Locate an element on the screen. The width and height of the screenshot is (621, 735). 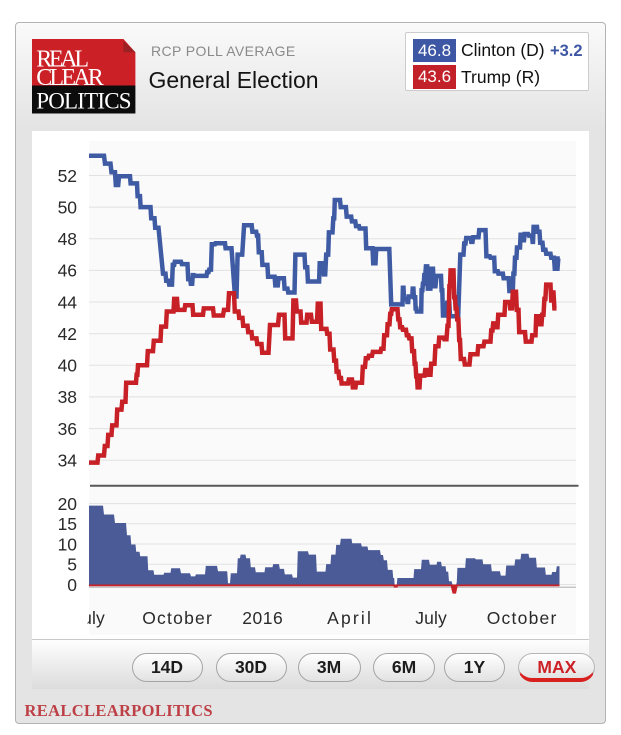
svg-text: 20 is located at coordinates (68, 504).